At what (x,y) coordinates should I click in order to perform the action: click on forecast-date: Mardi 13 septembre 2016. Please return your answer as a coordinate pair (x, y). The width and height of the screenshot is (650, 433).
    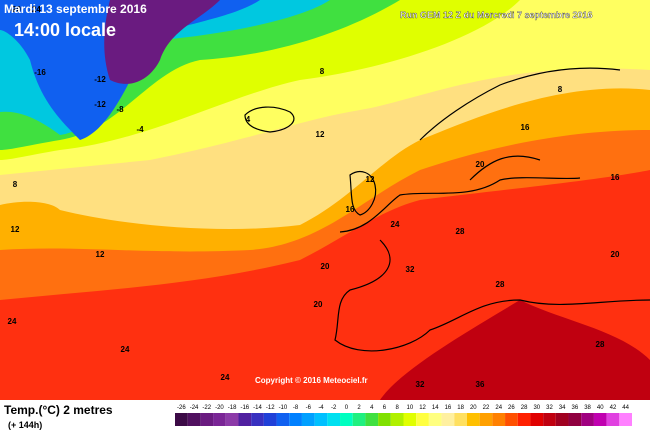
    Looking at the image, I should click on (75, 9).